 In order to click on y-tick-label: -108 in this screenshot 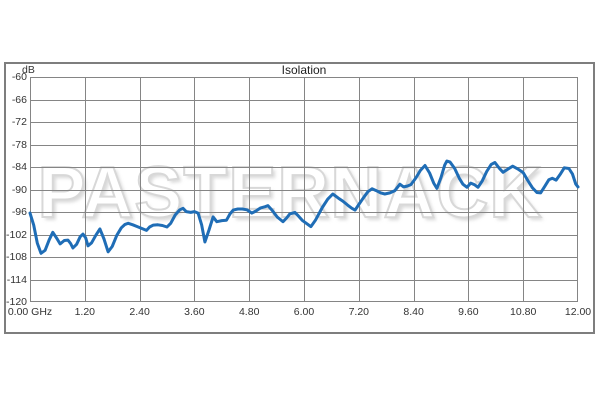, I will do `click(16, 257)`.